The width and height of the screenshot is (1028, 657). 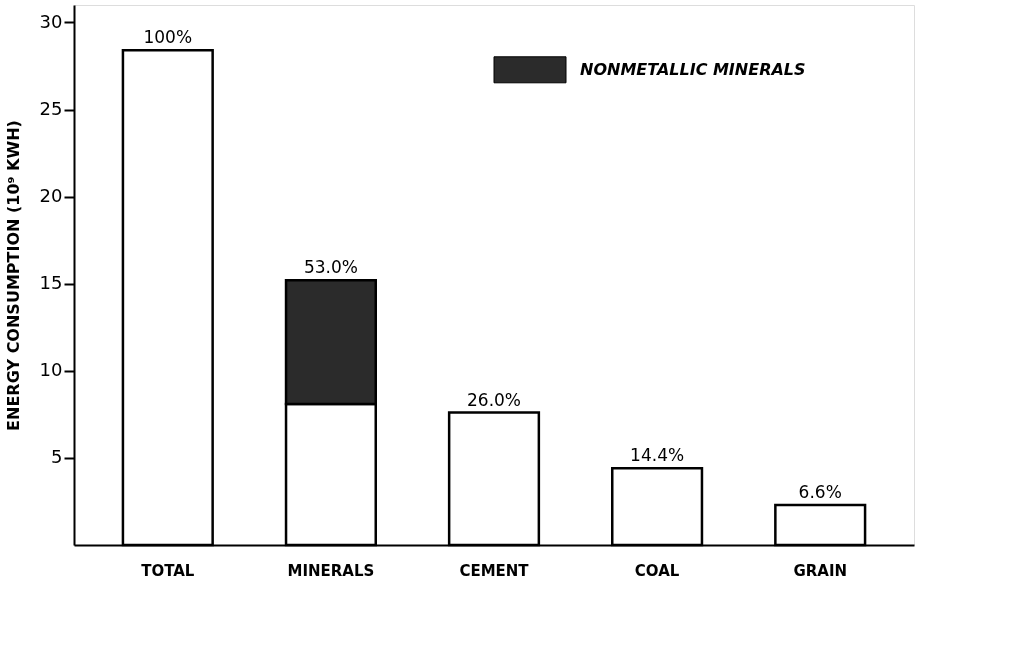 What do you see at coordinates (51, 109) in the screenshot?
I see `y-tick-label: 25` at bounding box center [51, 109].